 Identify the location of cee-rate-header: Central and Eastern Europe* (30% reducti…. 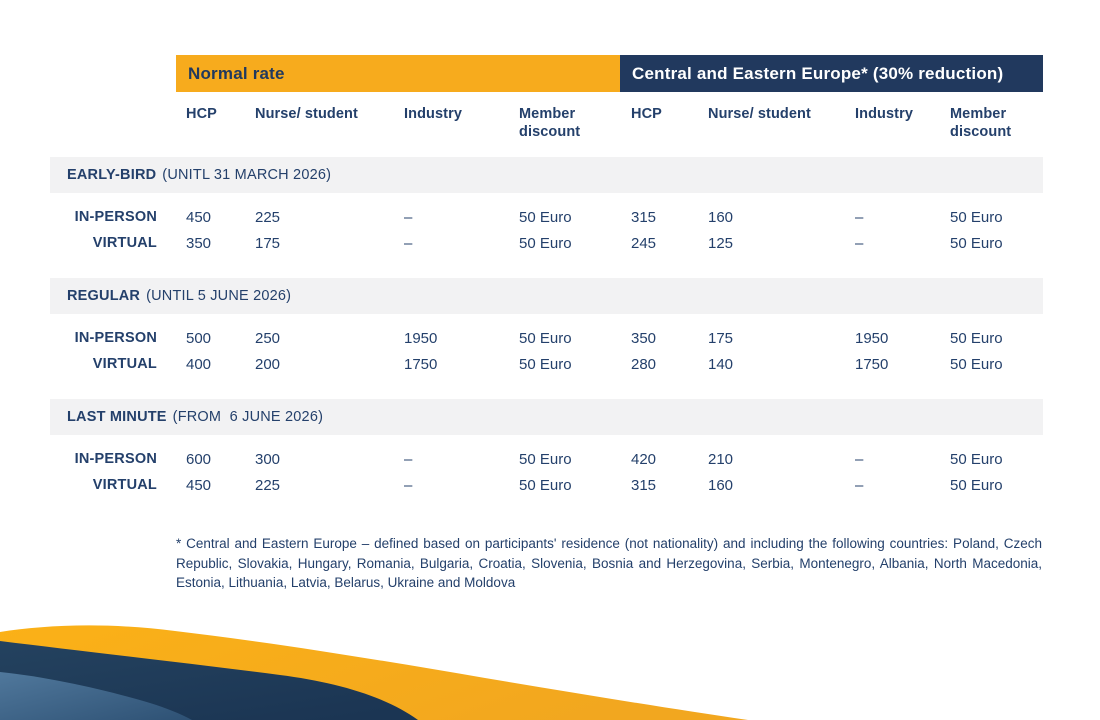
(831, 73).